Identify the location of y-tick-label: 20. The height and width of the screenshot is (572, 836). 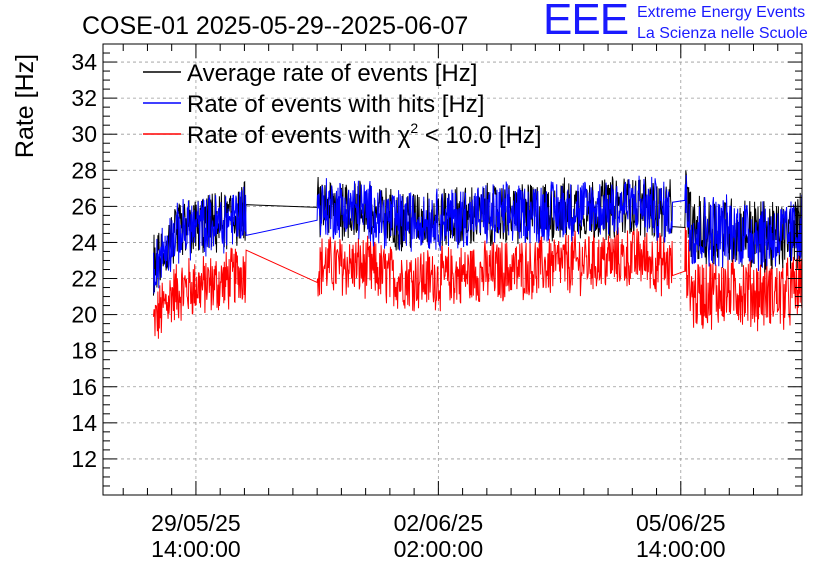
(84, 315).